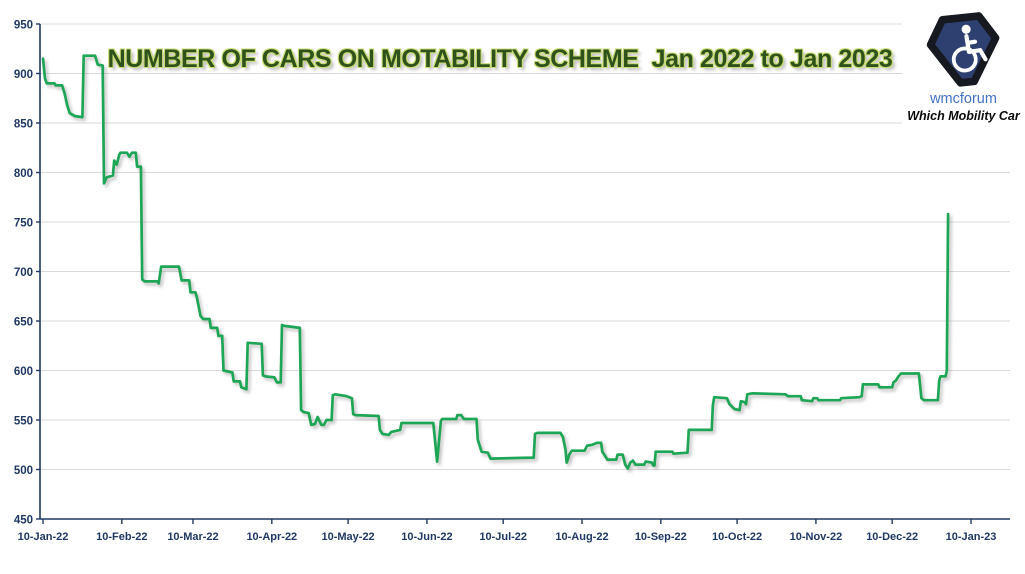 The width and height of the screenshot is (1025, 574). Describe the element at coordinates (23, 125) in the screenshot. I see `y-axis-tick-label: 850` at that location.